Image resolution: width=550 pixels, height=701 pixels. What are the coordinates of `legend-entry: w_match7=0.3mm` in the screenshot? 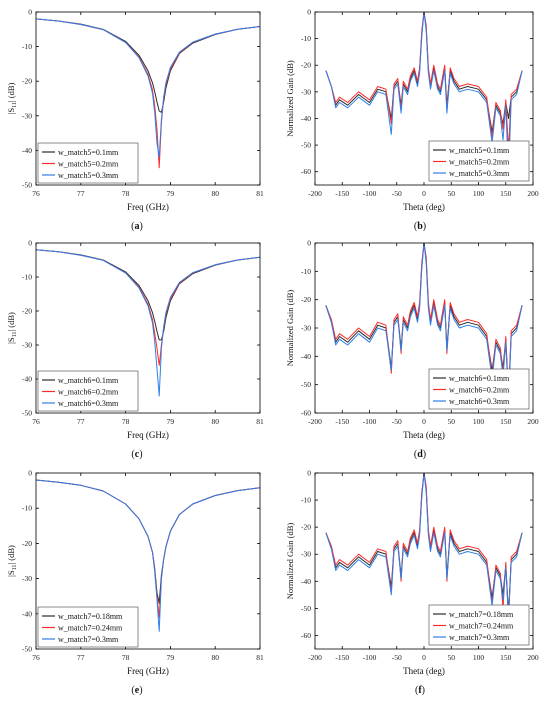 It's located at (88, 639).